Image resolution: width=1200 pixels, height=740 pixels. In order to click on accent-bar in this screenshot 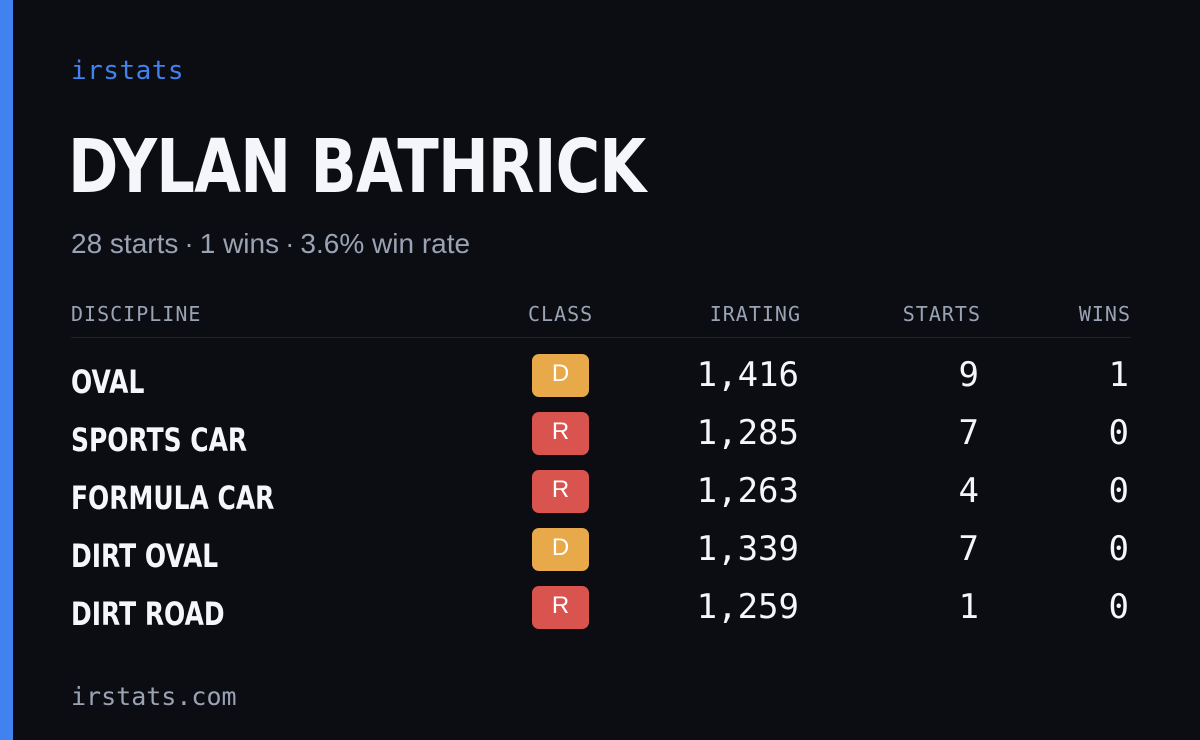, I will do `click(6, 370)`.